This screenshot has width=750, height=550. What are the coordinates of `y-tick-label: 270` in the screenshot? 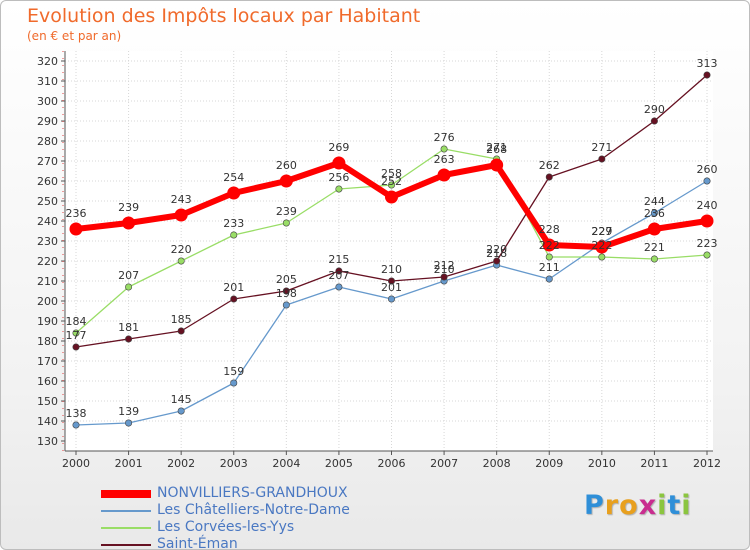 It's located at (47, 161).